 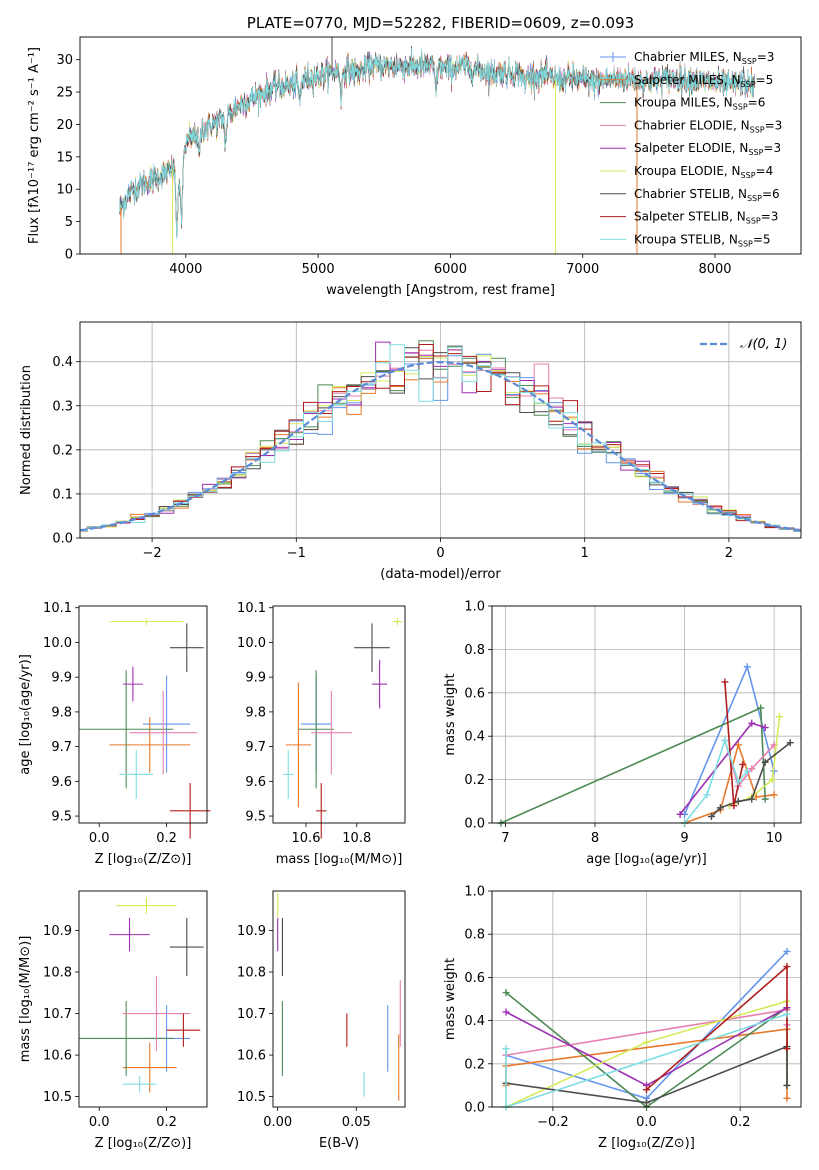 What do you see at coordinates (64, 190) in the screenshot?
I see `y-tick-label: 10` at bounding box center [64, 190].